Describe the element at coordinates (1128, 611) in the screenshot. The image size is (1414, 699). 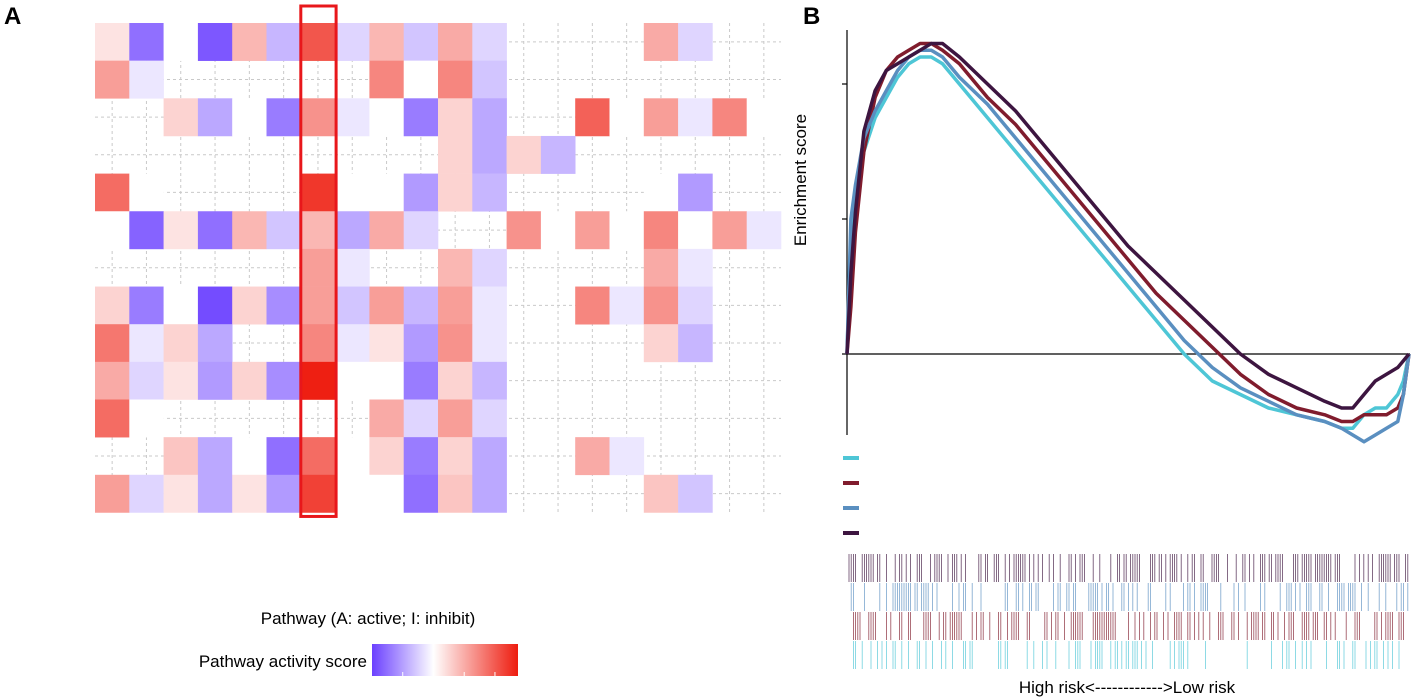
I see `hit-barcodes` at that location.